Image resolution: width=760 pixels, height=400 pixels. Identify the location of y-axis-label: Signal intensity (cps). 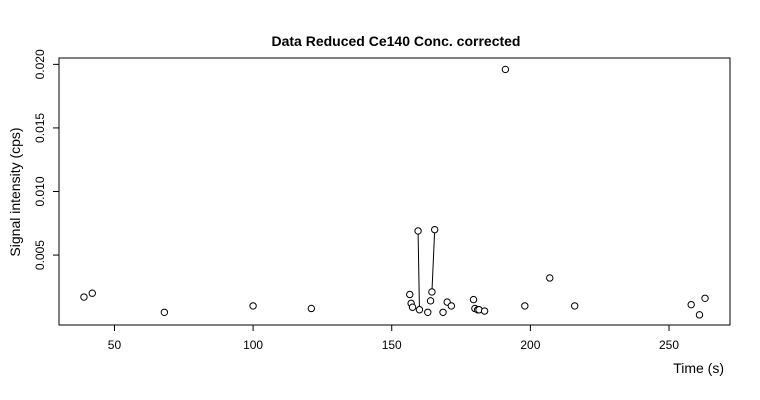
(15, 191).